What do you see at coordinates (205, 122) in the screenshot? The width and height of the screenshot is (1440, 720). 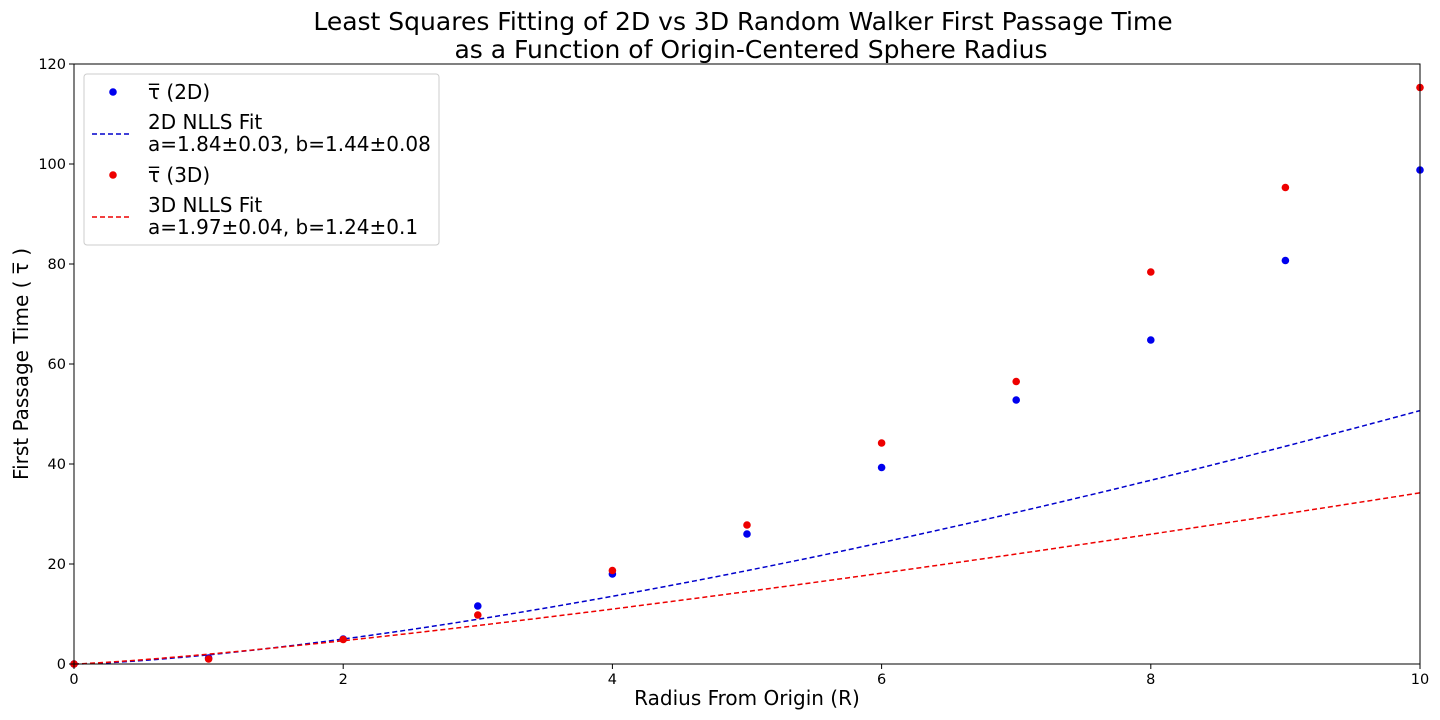 I see `legend-label-2d-fit-line-1: 2D NLLS Fit` at bounding box center [205, 122].